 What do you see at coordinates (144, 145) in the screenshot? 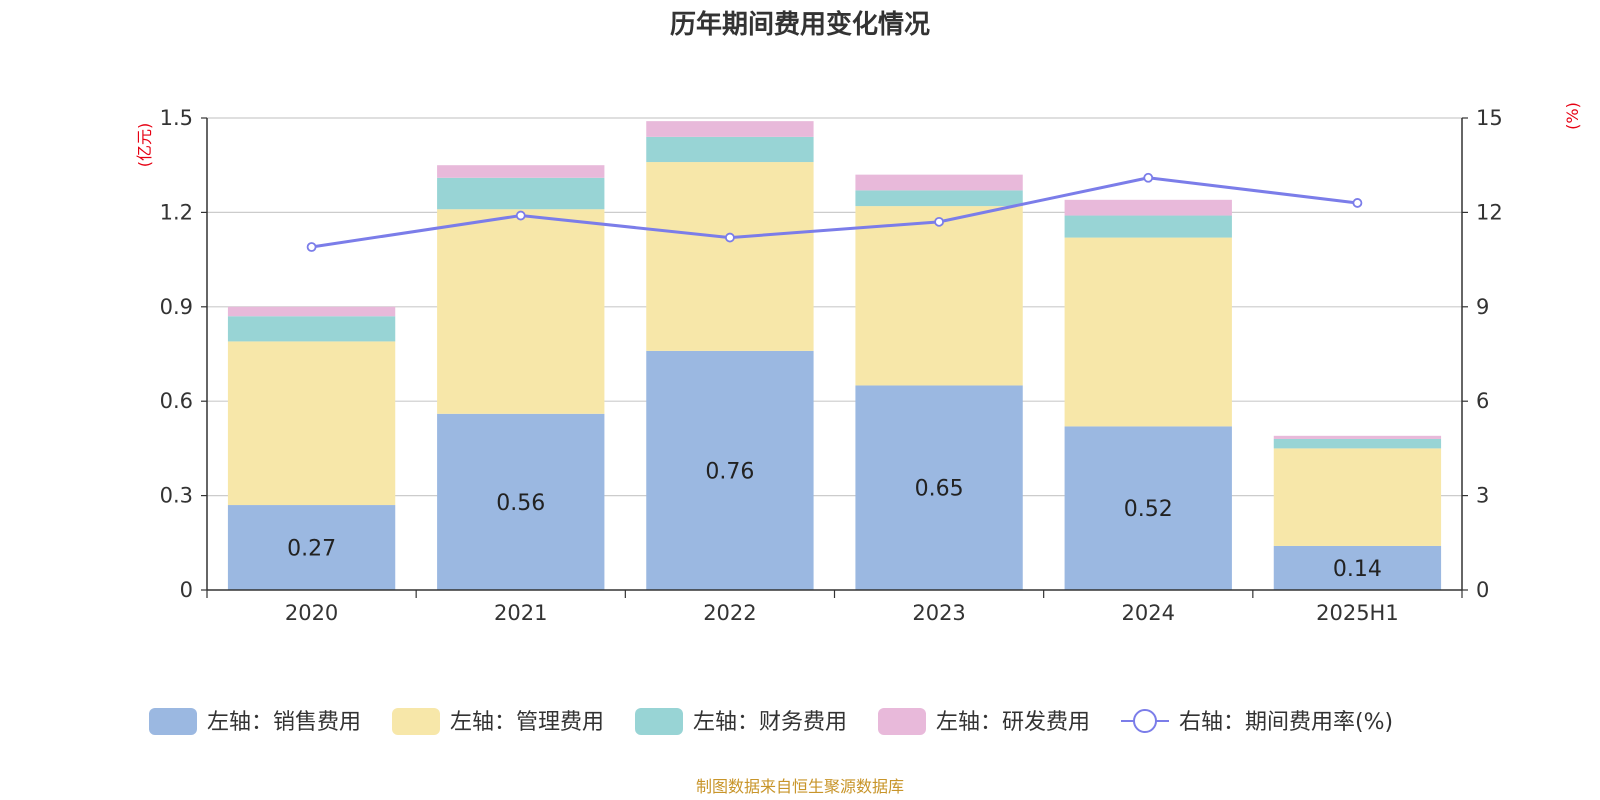
I see `left-axis-unit: (亿元)` at bounding box center [144, 145].